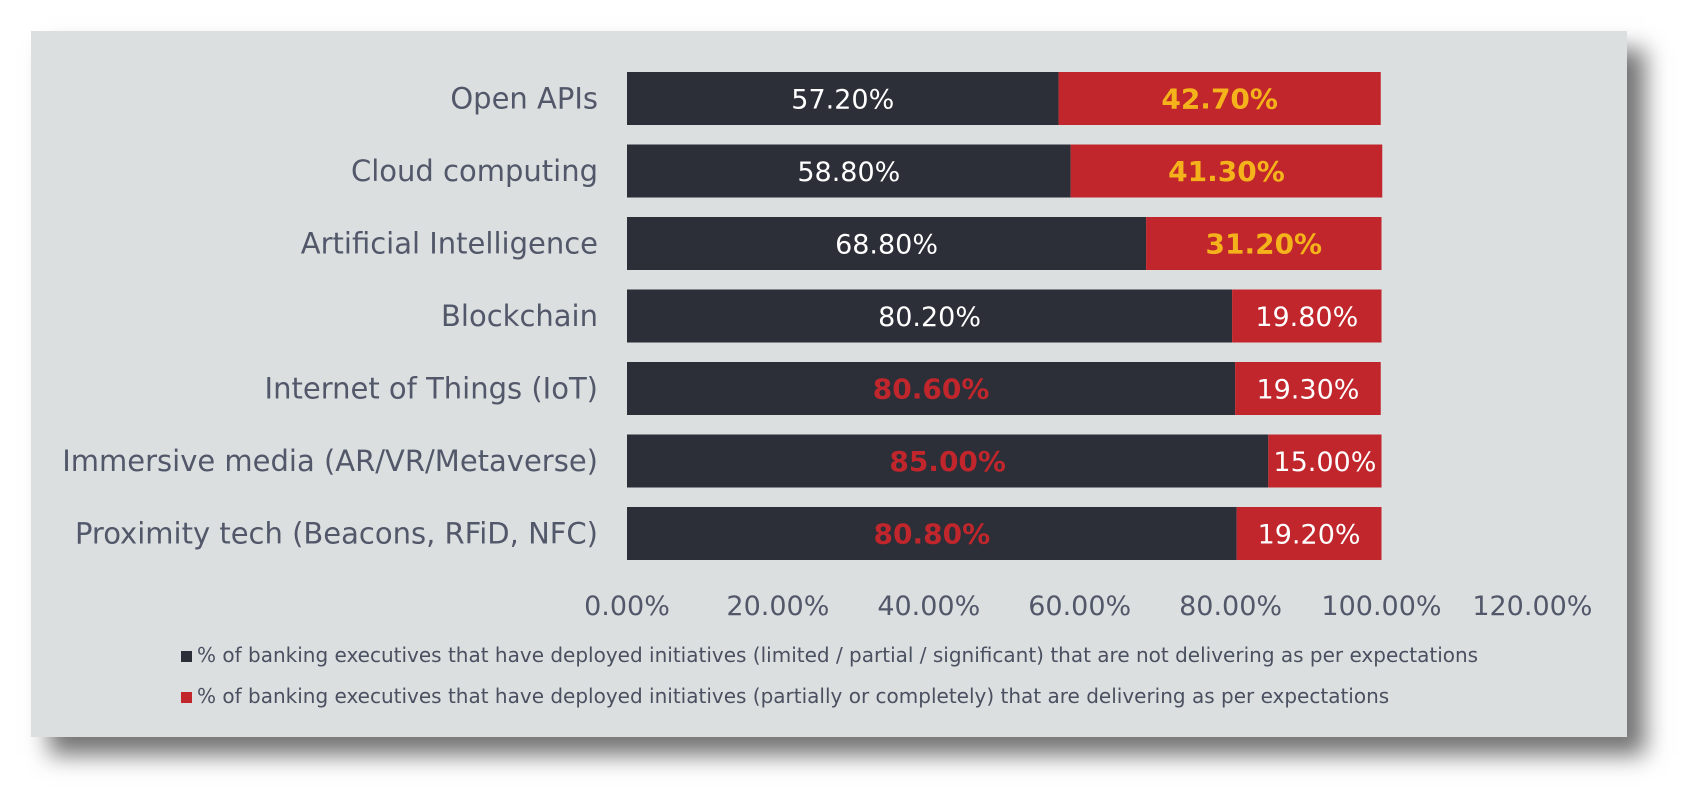 The image size is (1690, 800). I want to click on data-label: 80.60%, so click(931, 389).